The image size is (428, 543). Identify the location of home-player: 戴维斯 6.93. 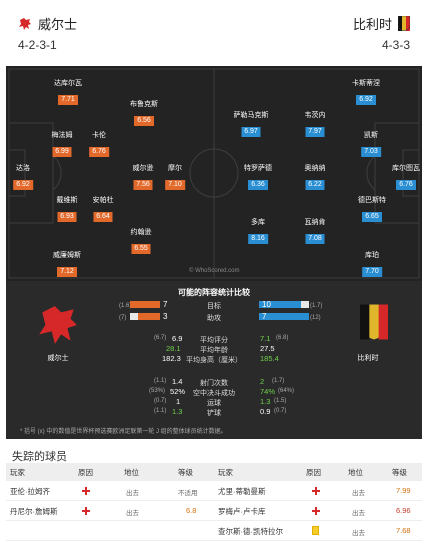
(67, 209).